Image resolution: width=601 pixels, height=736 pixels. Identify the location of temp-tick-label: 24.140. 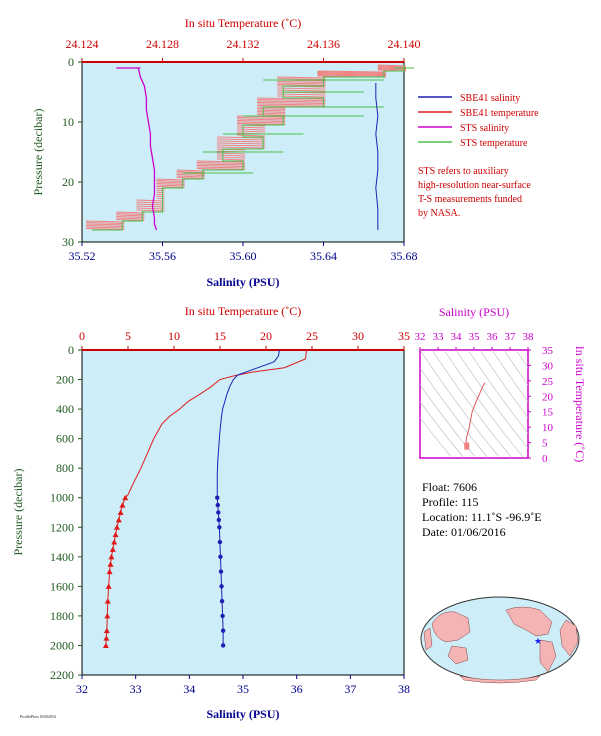
(404, 44).